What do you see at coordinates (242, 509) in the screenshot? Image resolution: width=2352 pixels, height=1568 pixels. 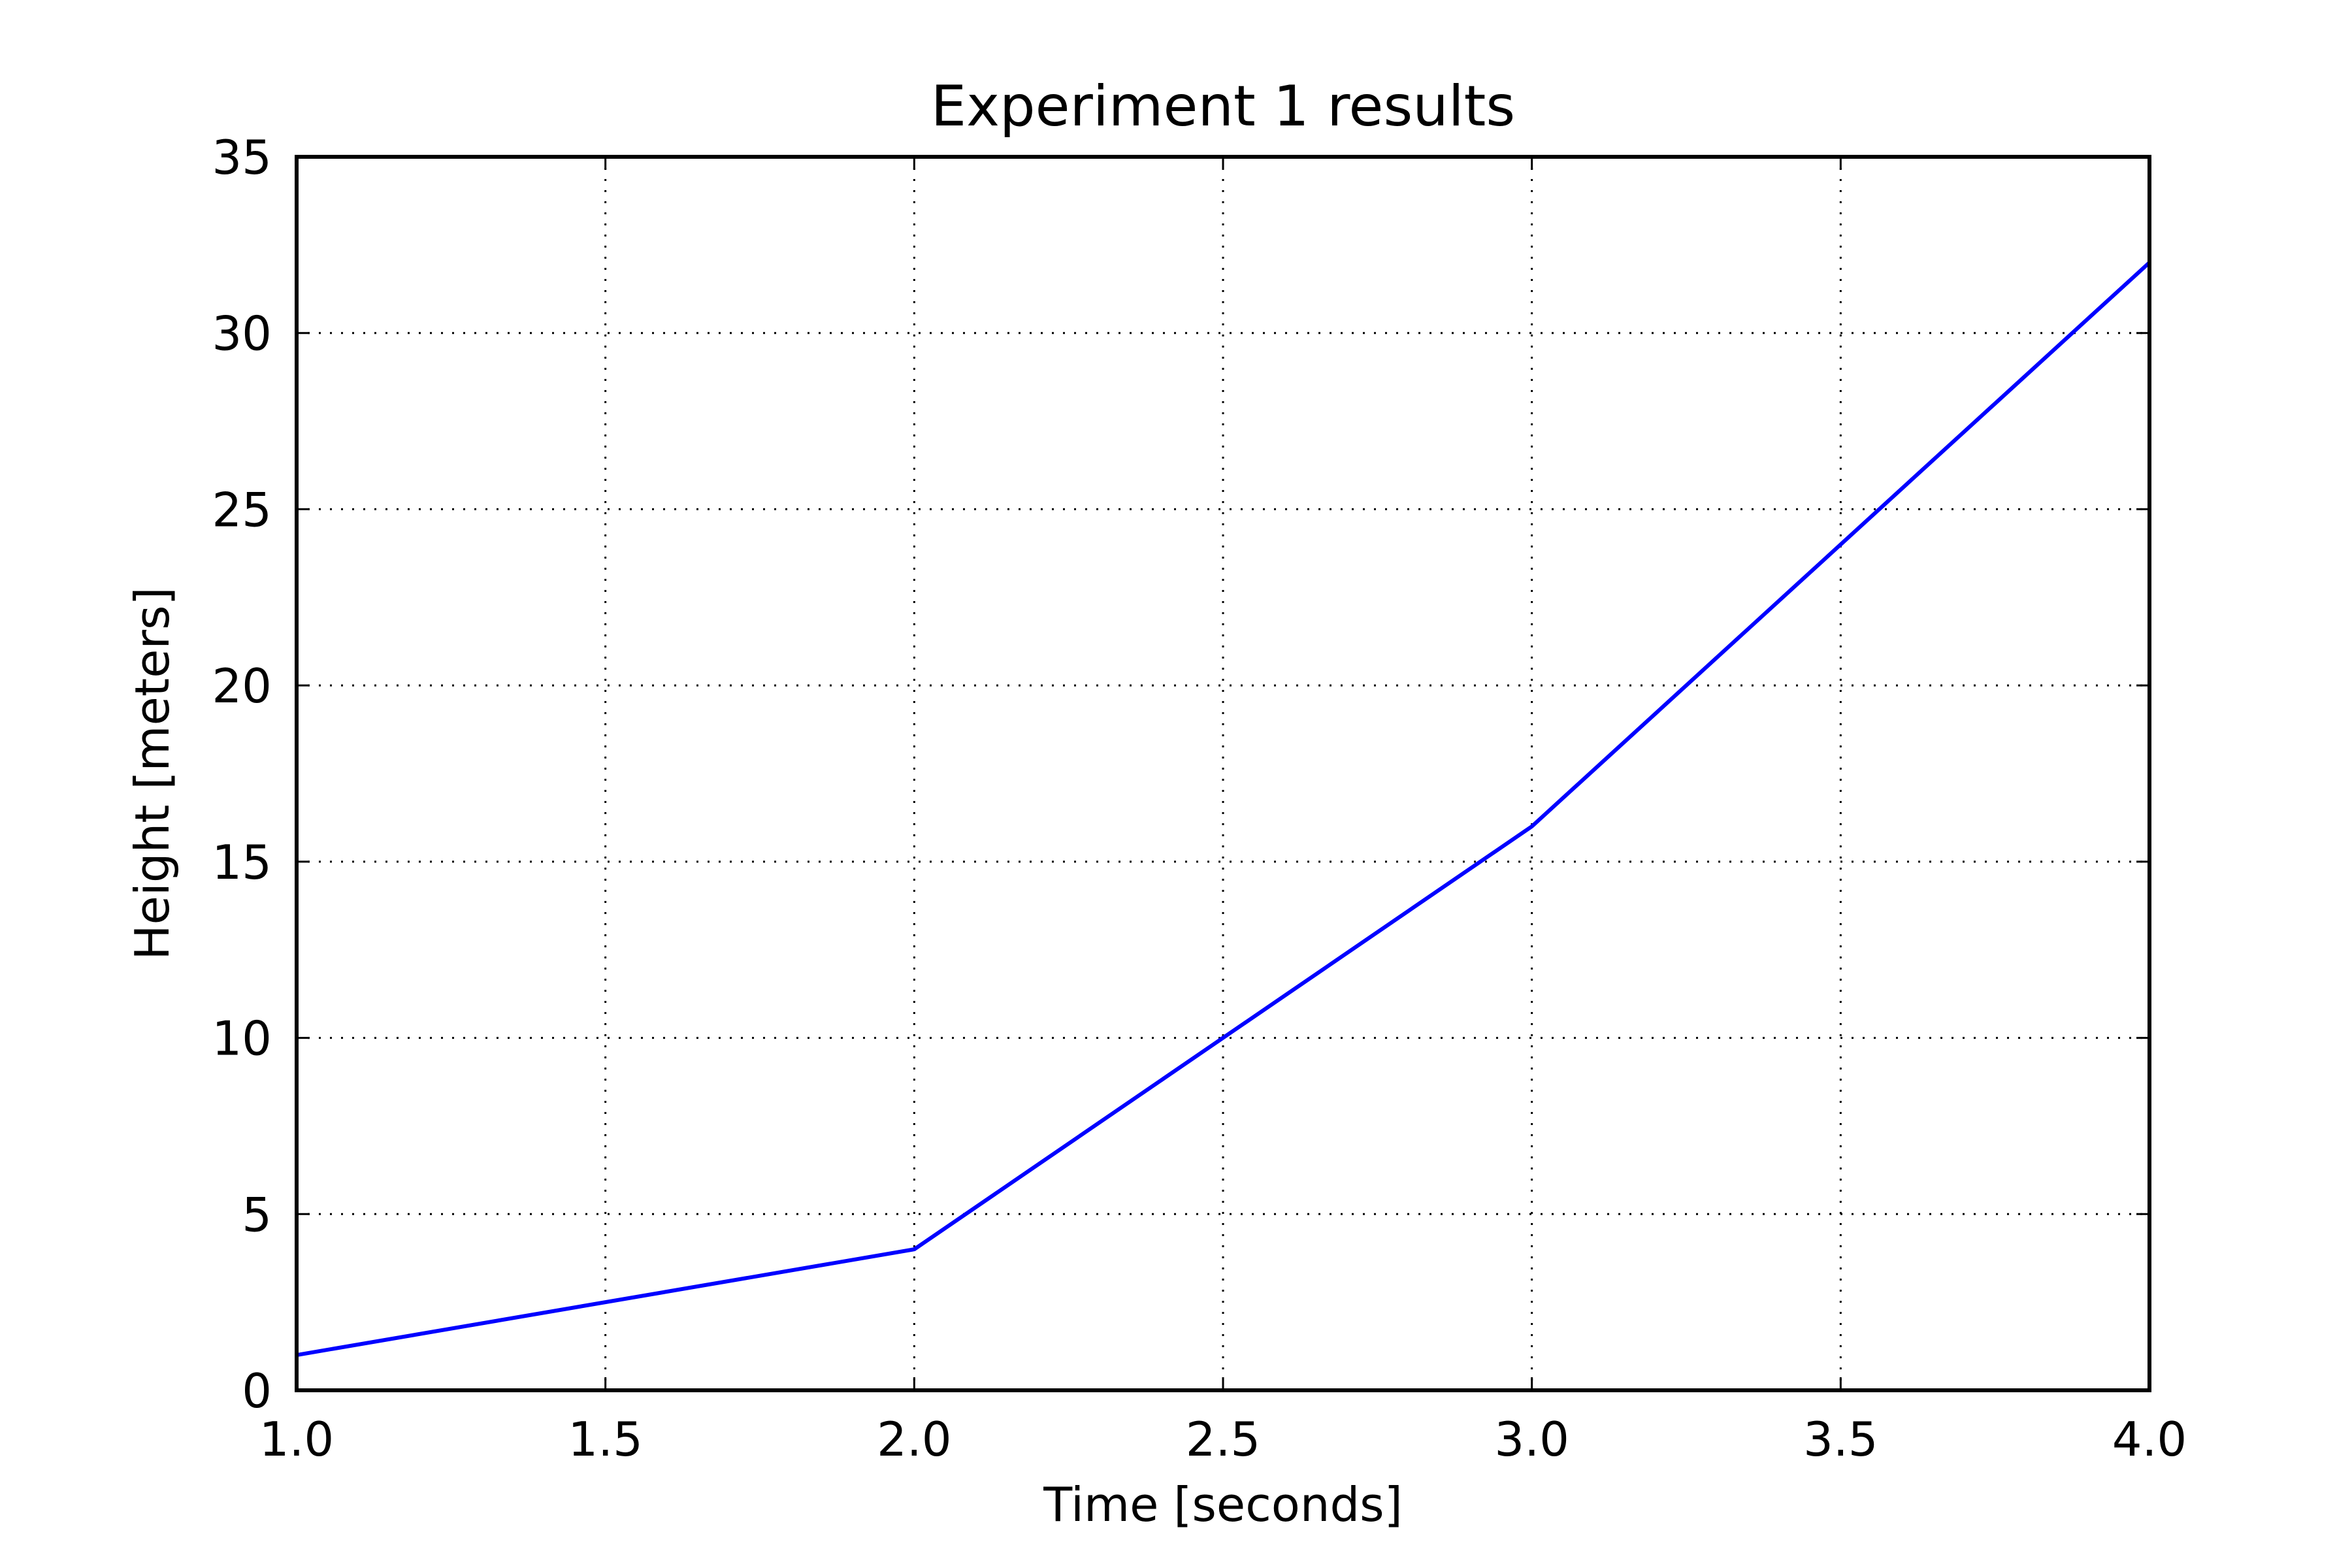 I see `y-tick-label: 25` at bounding box center [242, 509].